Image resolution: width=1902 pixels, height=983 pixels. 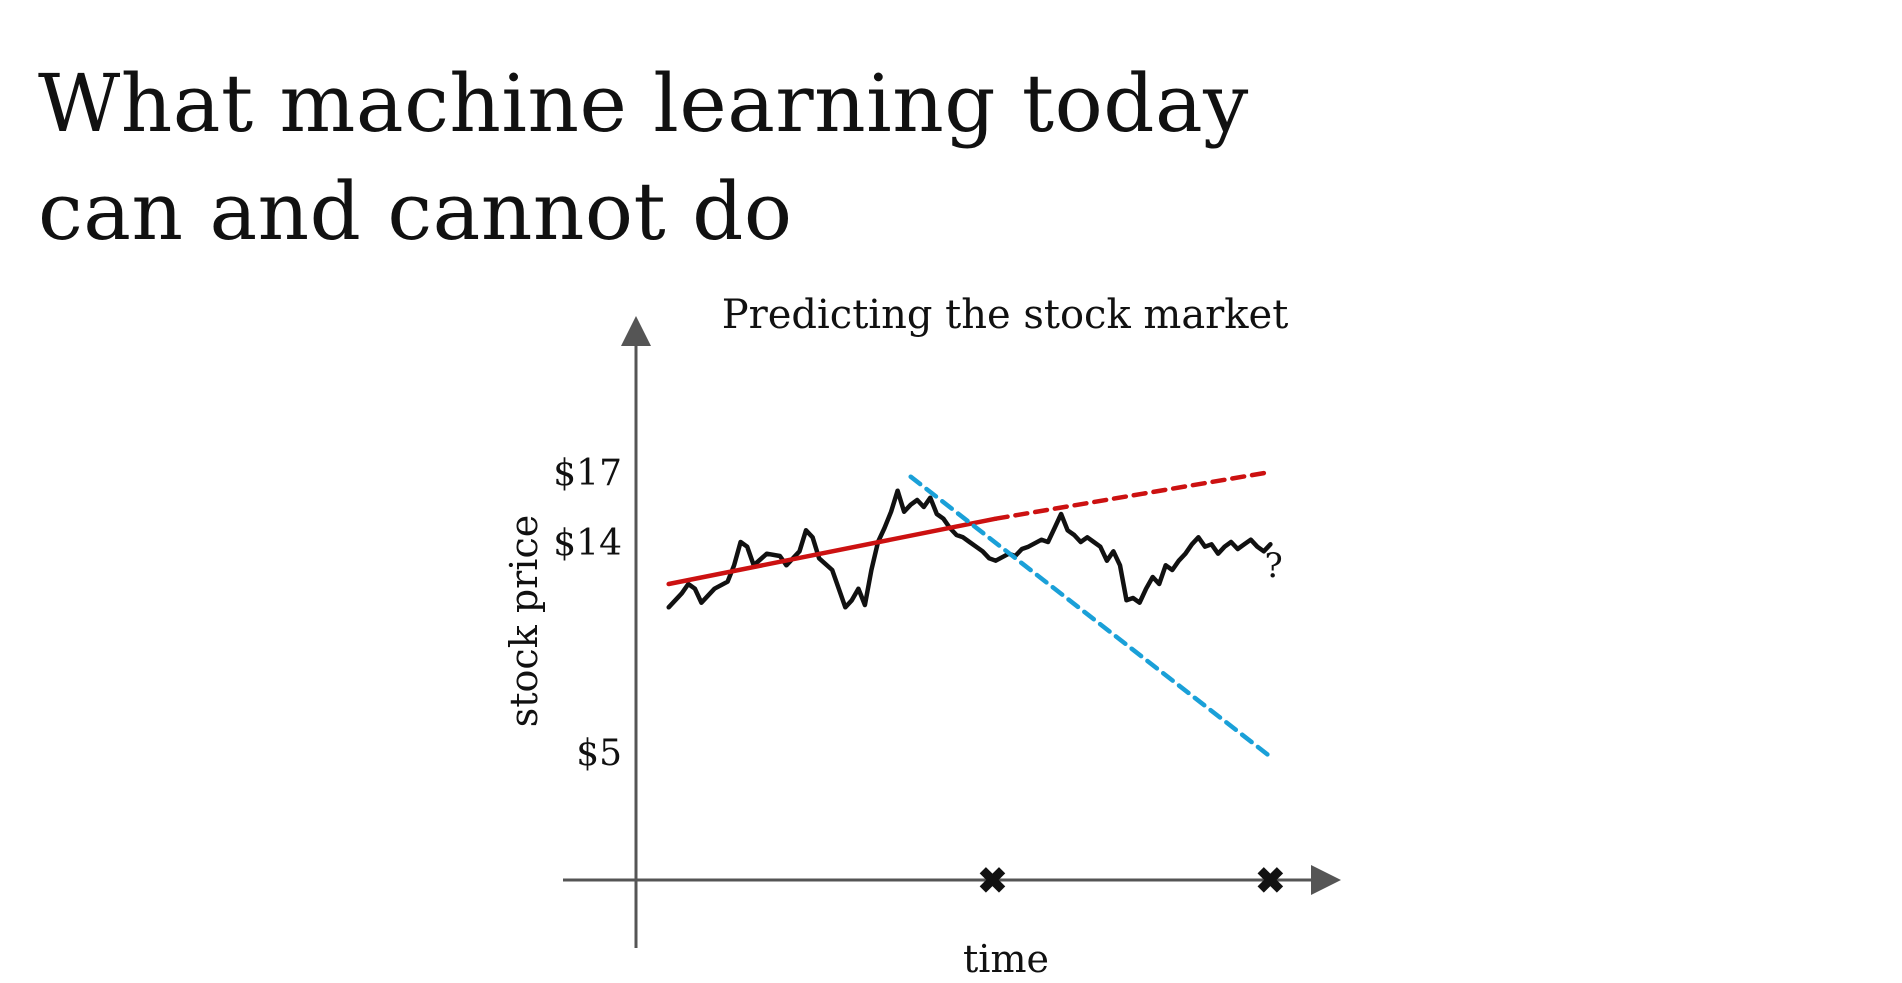 I want to click on x-axis-label: time, so click(x=1006, y=959).